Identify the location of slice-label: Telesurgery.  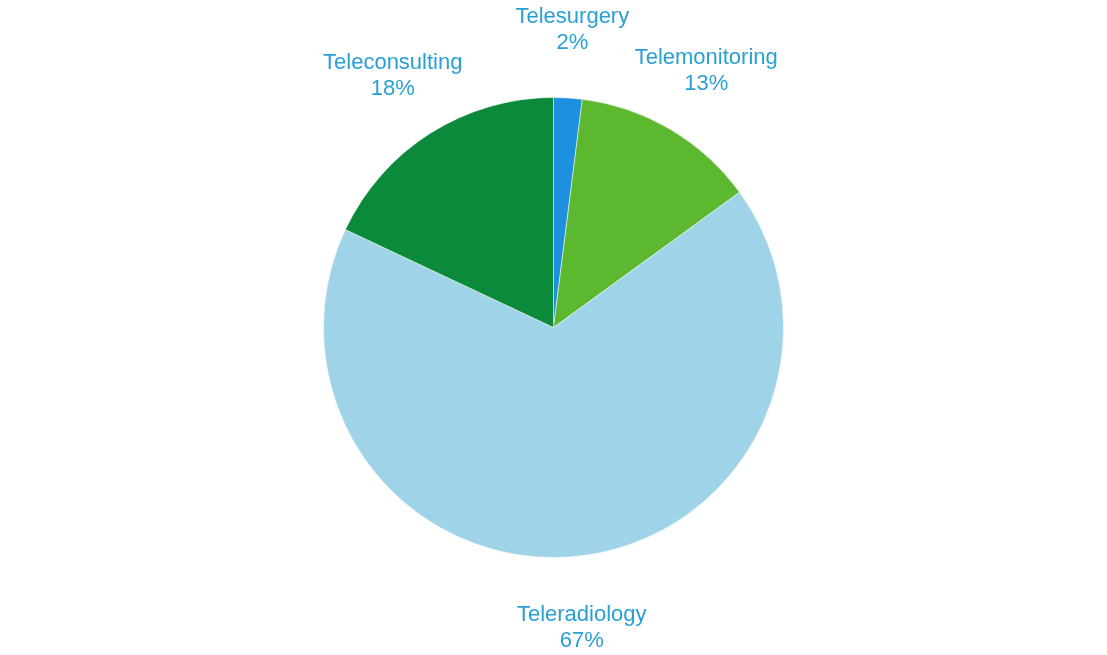
(572, 16).